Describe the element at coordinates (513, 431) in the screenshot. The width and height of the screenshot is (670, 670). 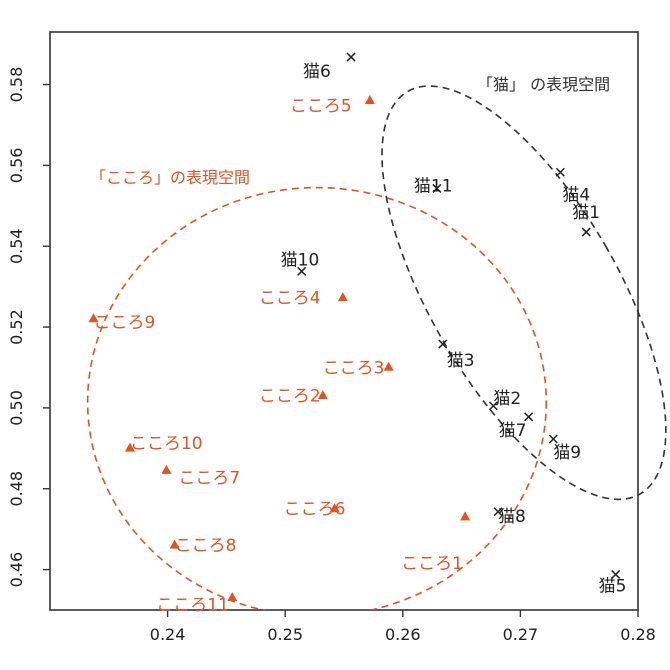
I see `point-label: 猫7` at that location.